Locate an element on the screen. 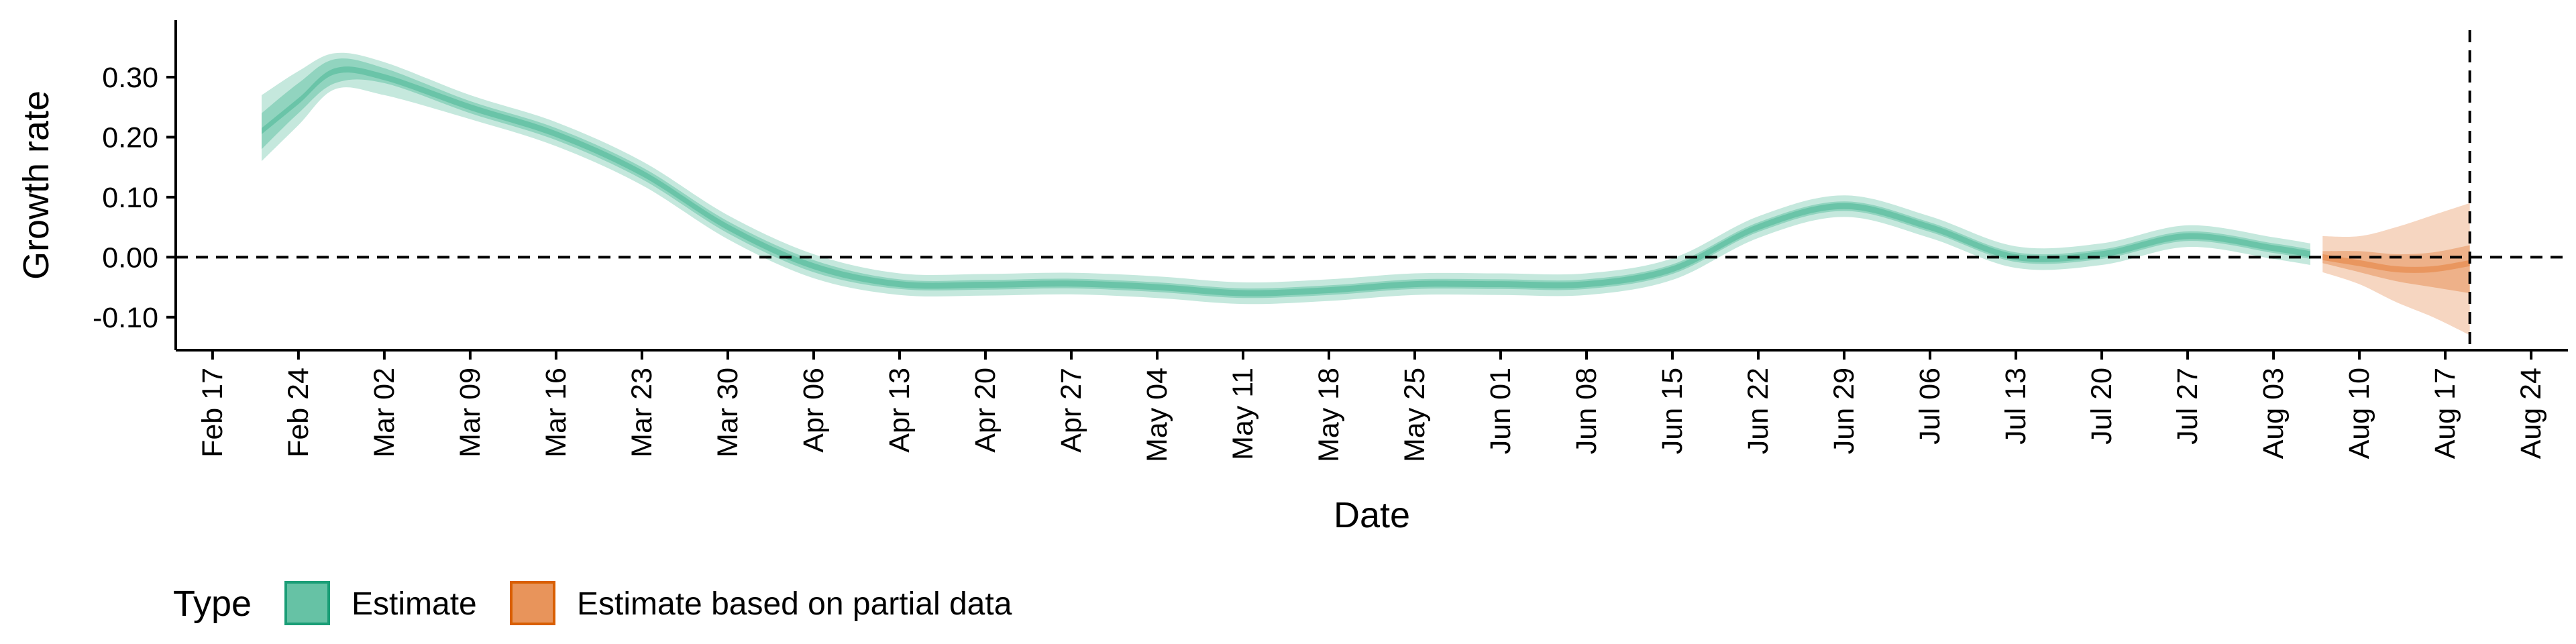 The width and height of the screenshot is (2576, 644). x-tick-label: Jul 06 is located at coordinates (1930, 406).